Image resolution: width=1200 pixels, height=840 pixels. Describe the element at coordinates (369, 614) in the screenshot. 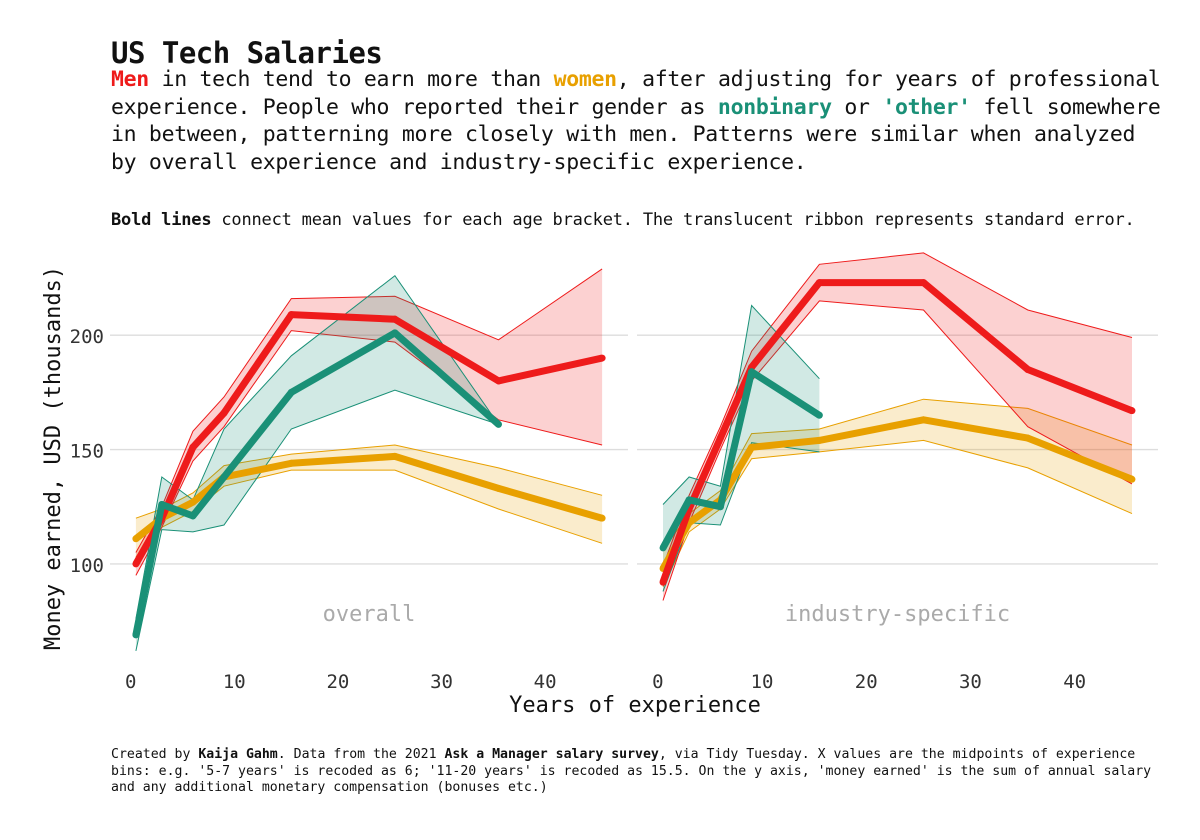

I see `panel-label-0: overall` at that location.